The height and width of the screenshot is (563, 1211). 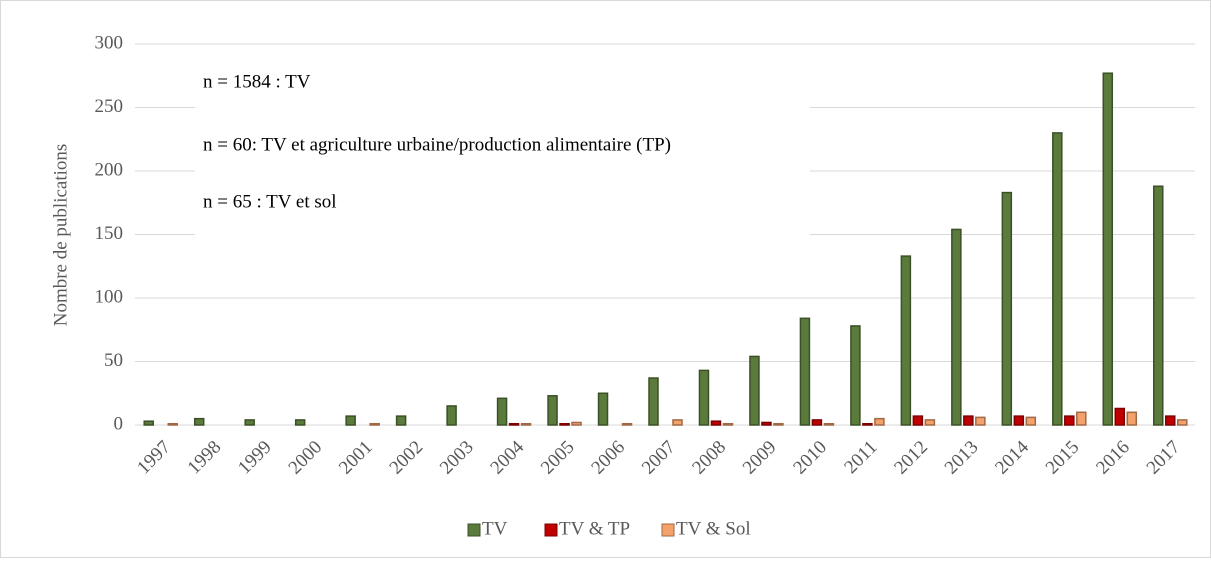 What do you see at coordinates (109, 233) in the screenshot?
I see `y-tick-label: 150` at bounding box center [109, 233].